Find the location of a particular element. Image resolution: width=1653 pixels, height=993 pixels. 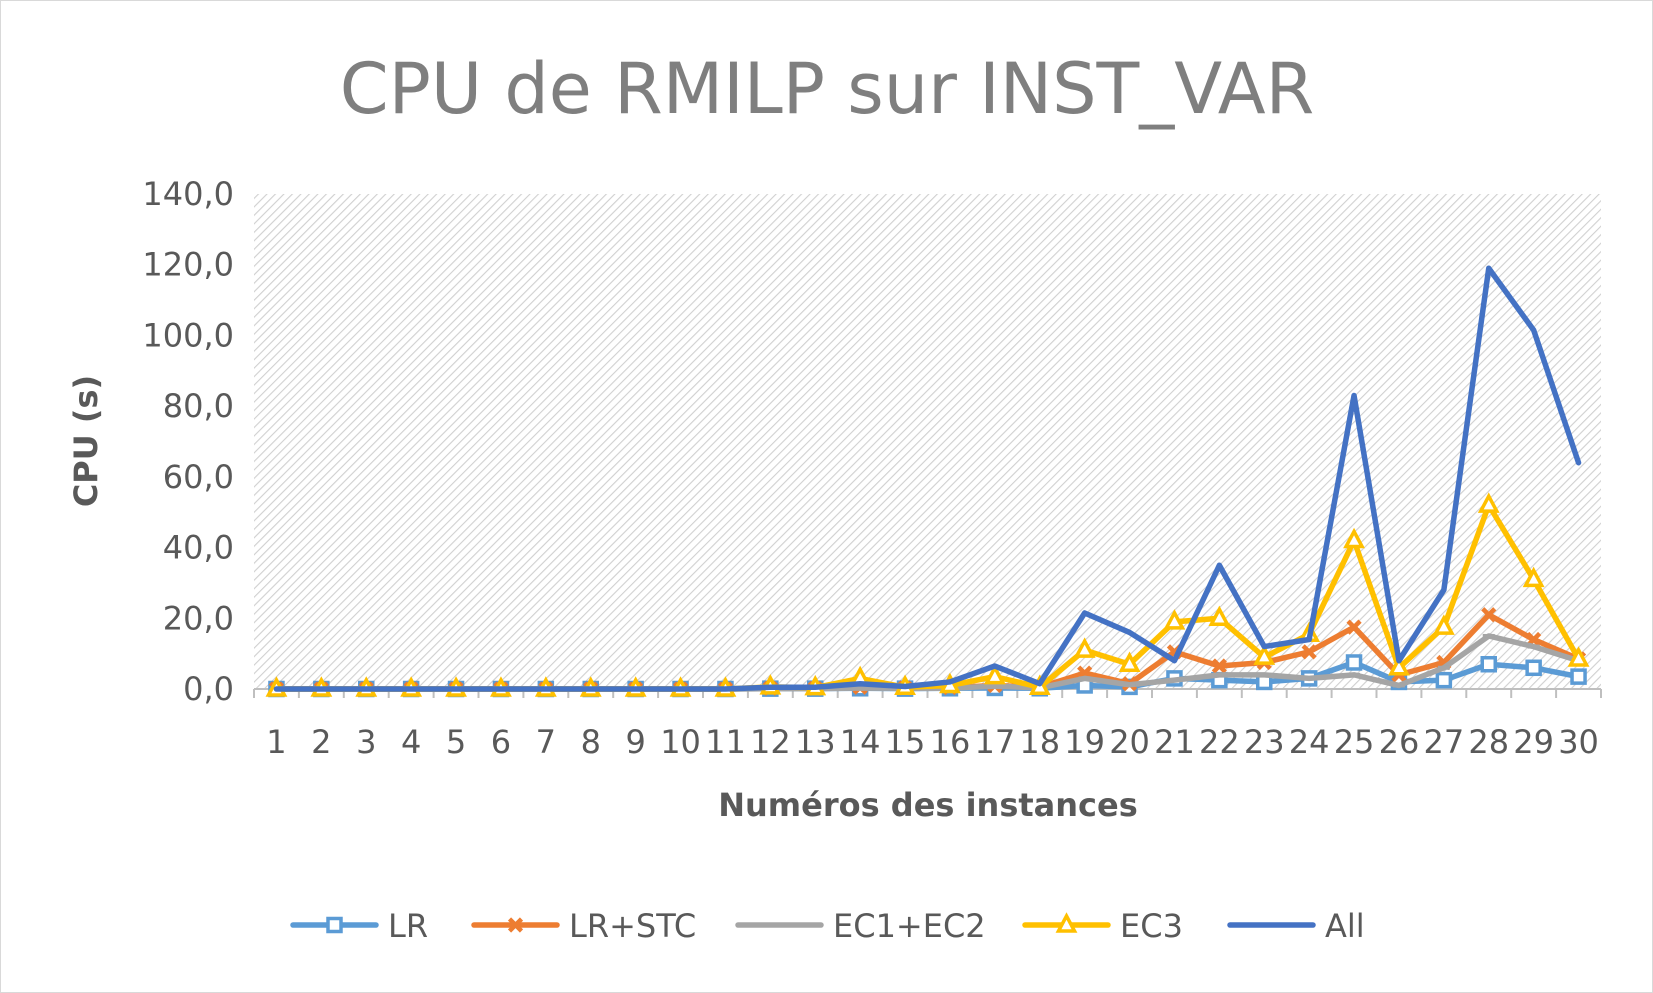

legend-item: LR+STC is located at coordinates (583, 926).